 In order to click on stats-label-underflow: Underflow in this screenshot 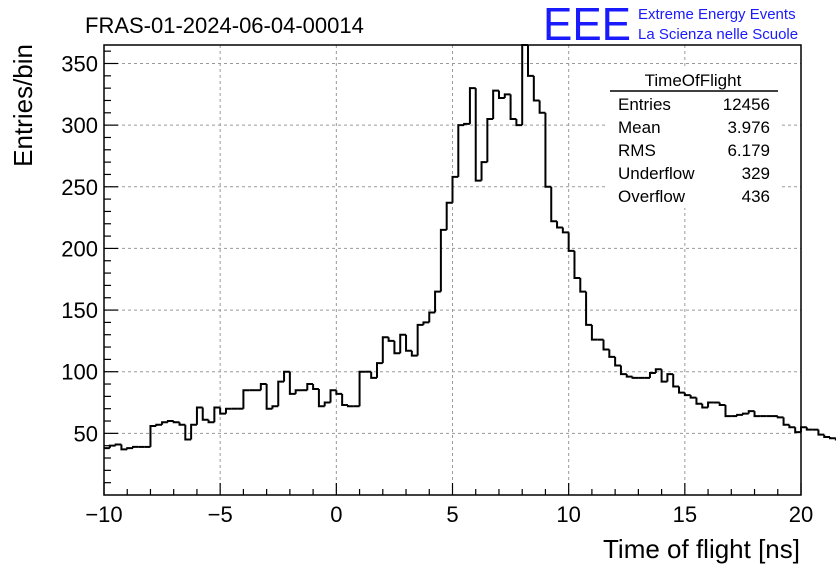, I will do `click(656, 173)`.